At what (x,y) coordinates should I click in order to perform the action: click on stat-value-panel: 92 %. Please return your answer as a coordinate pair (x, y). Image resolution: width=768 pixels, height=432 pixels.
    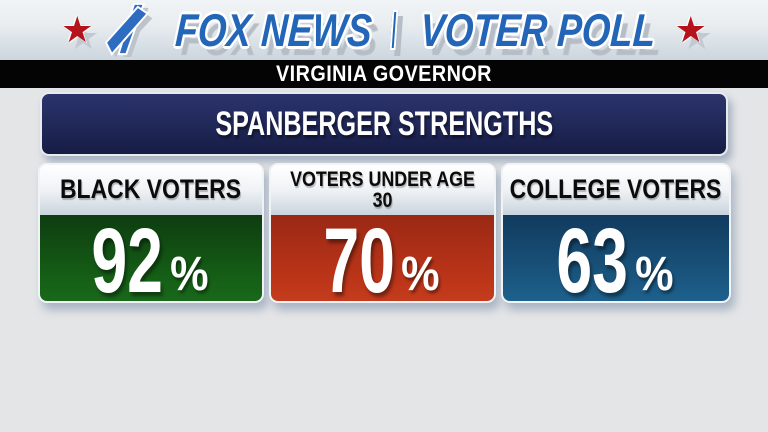
    Looking at the image, I should click on (151, 256).